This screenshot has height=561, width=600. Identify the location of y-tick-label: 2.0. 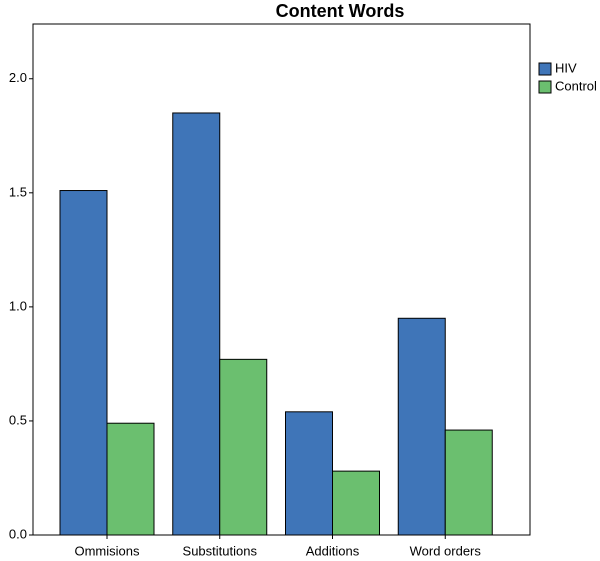
(18, 77).